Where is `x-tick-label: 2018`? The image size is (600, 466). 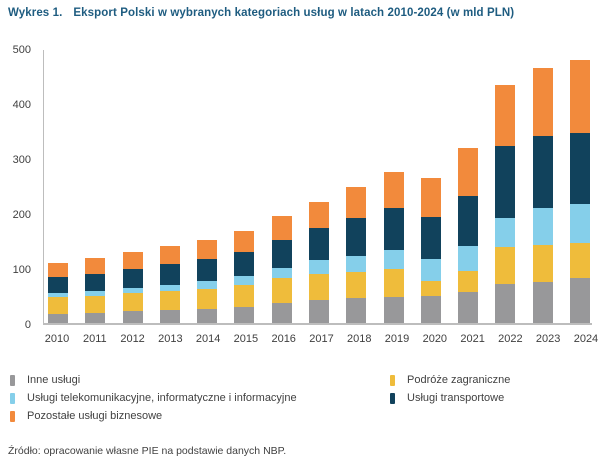
x-tick-label: 2018 is located at coordinates (359, 339).